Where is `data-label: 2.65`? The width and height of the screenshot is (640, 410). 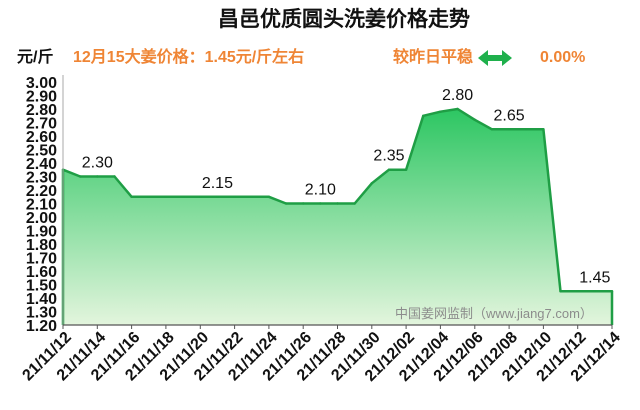 data-label: 2.65 is located at coordinates (509, 115).